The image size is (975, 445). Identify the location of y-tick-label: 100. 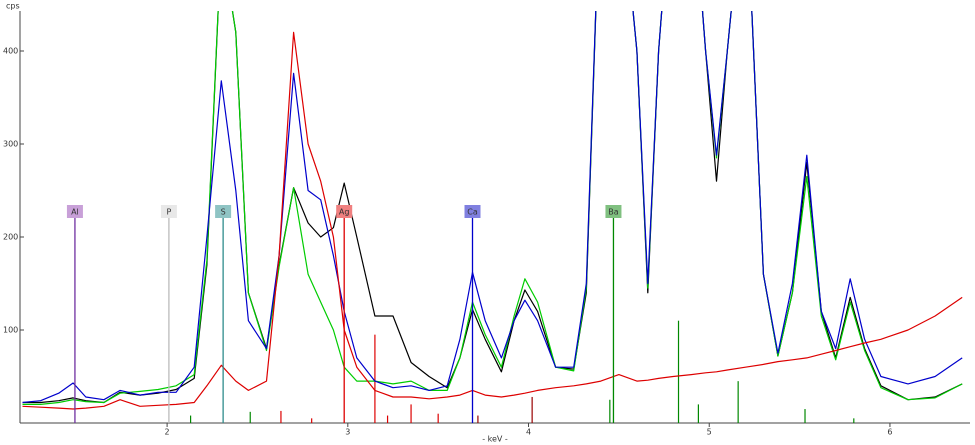
(10, 329).